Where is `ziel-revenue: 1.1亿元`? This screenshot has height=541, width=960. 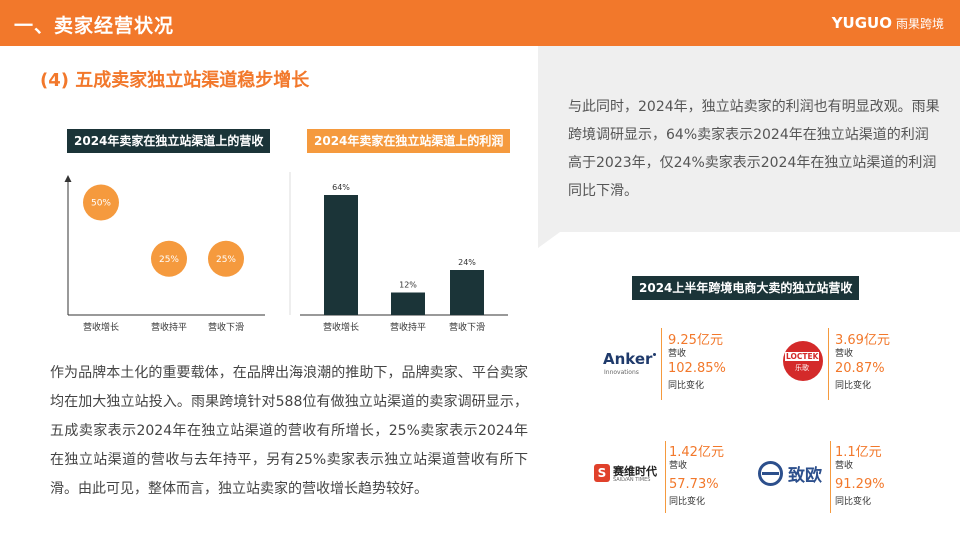
ziel-revenue: 1.1亿元 is located at coordinates (858, 452).